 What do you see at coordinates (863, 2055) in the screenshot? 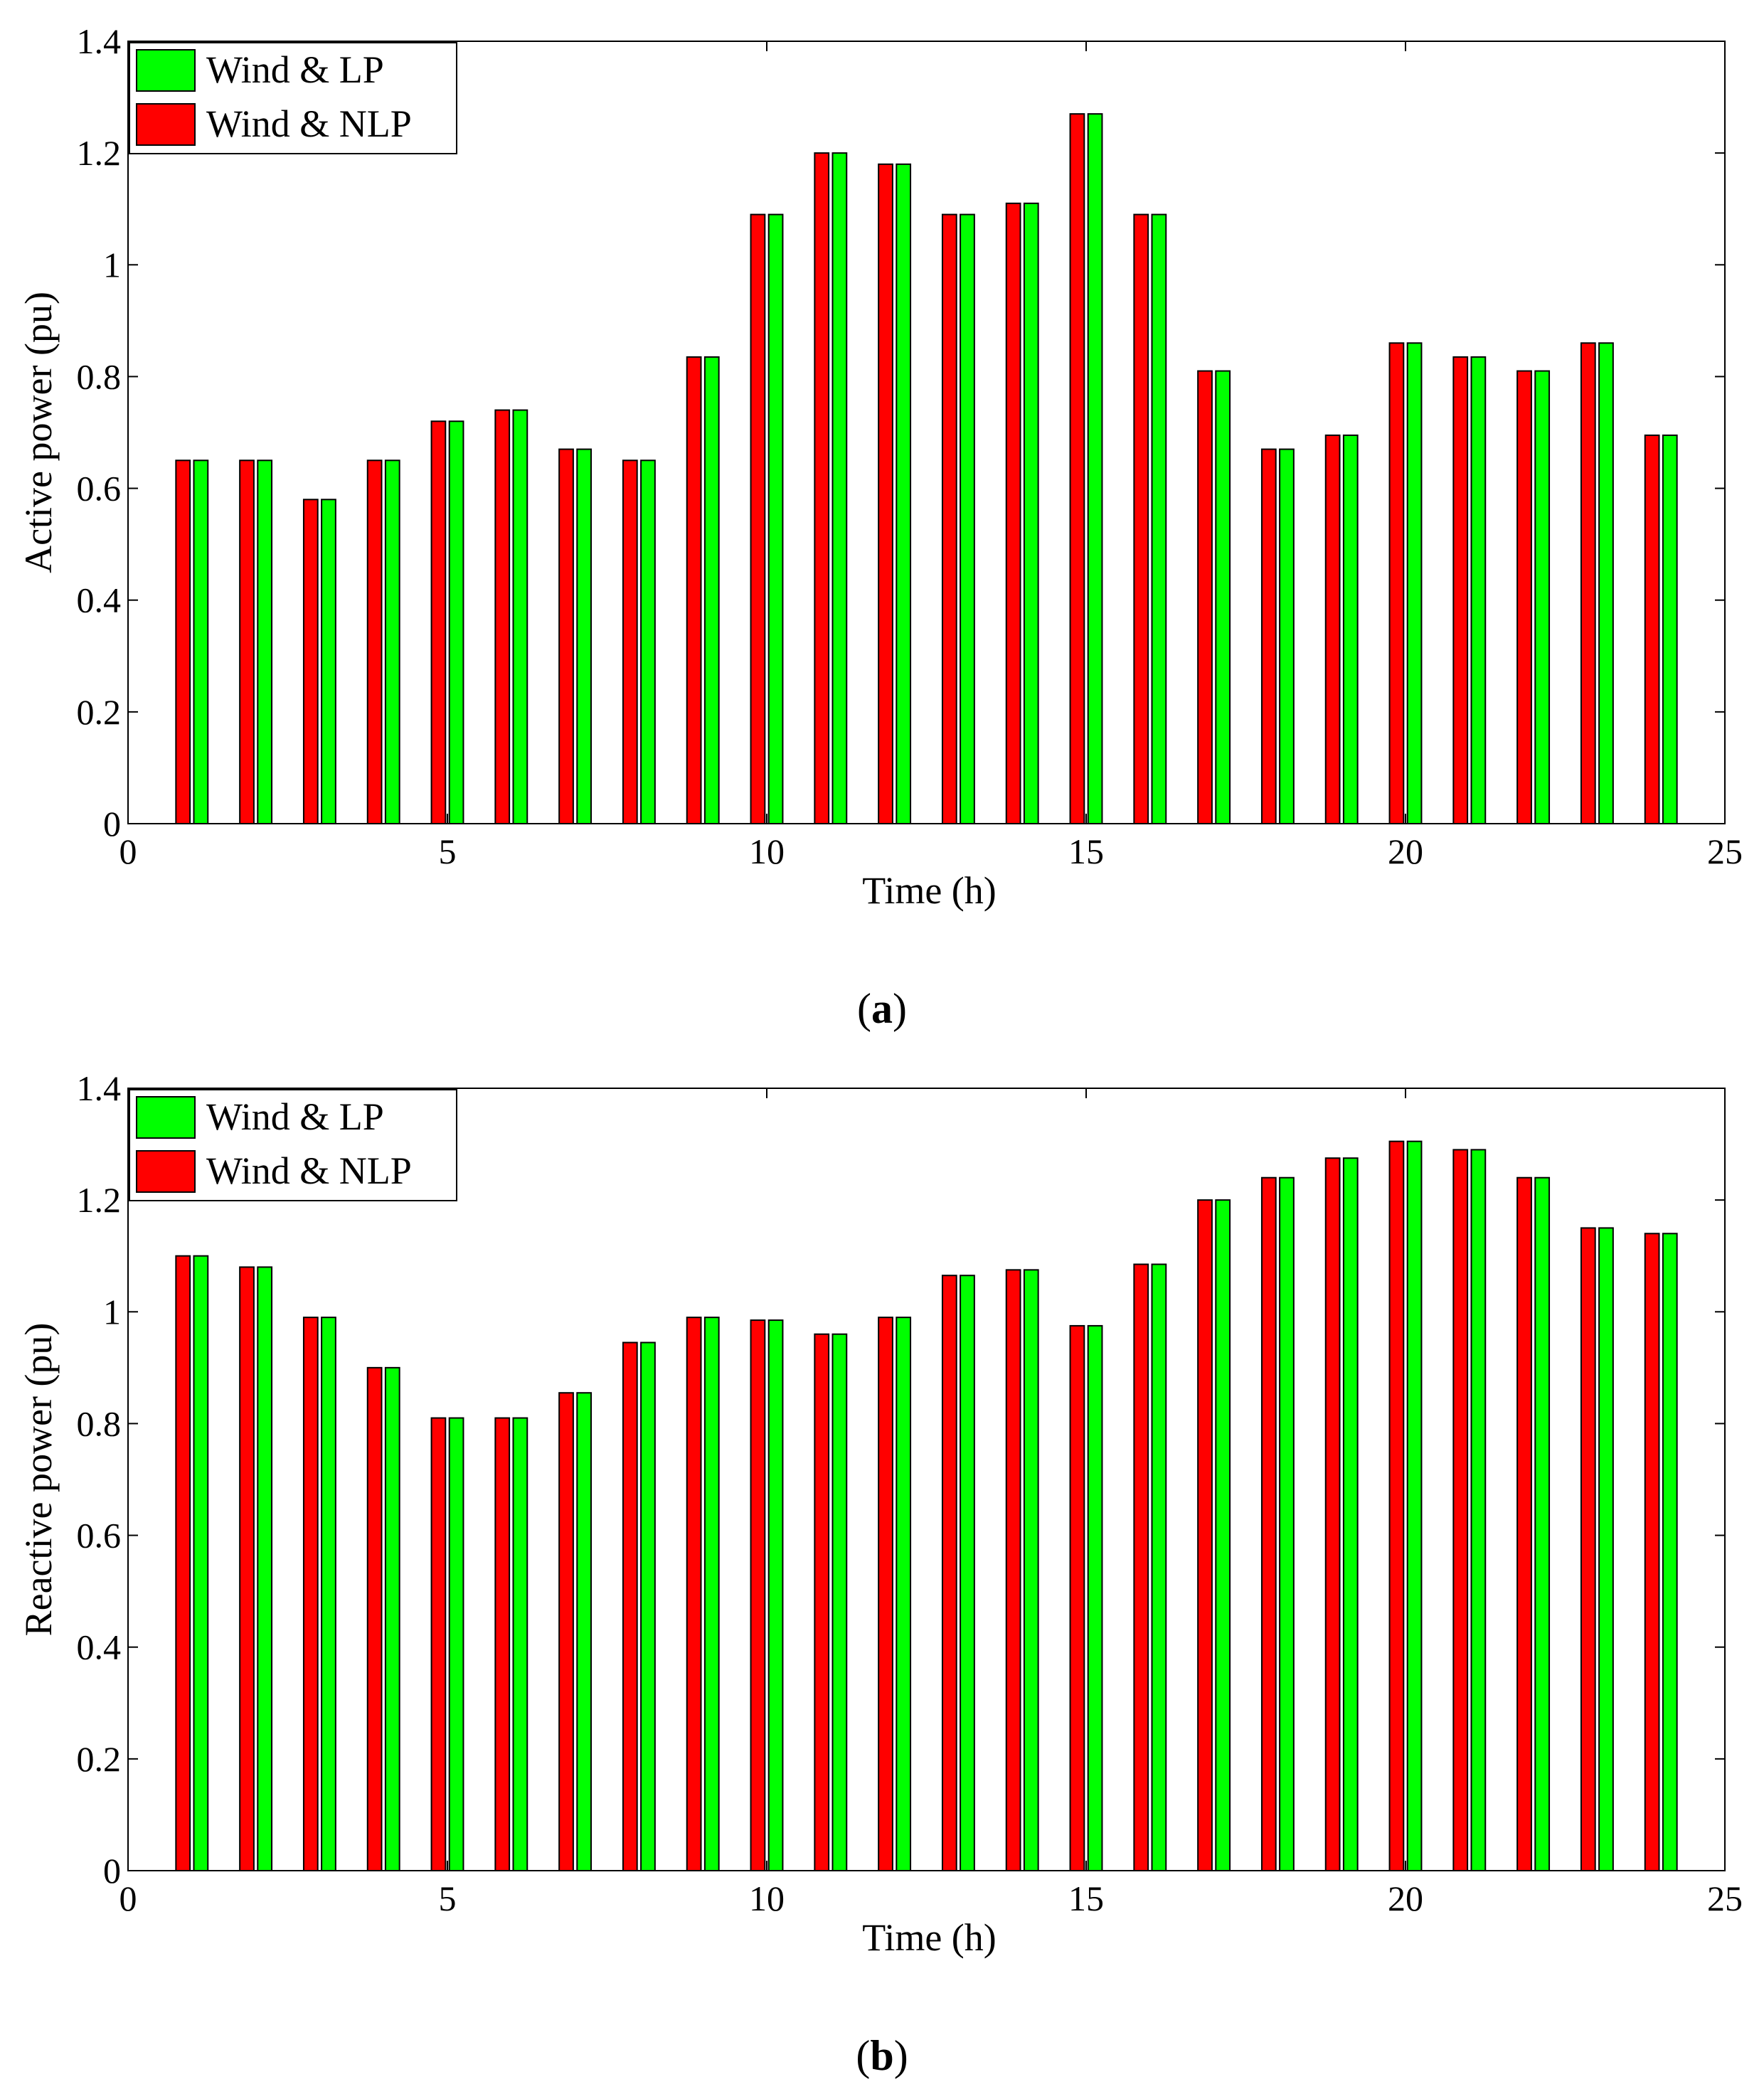
I see `panel-caption-open: (` at bounding box center [863, 2055].